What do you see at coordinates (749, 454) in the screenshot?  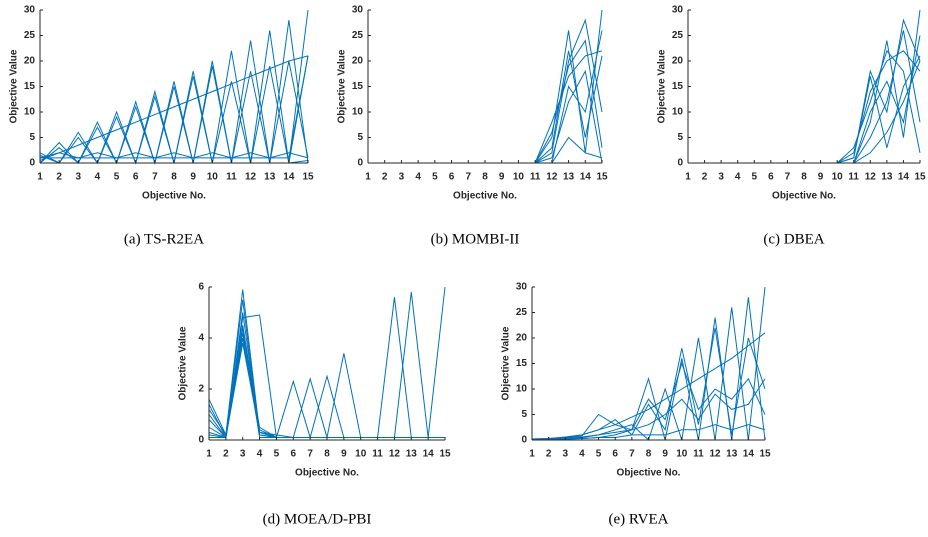 I see `x-tick-label: 14` at bounding box center [749, 454].